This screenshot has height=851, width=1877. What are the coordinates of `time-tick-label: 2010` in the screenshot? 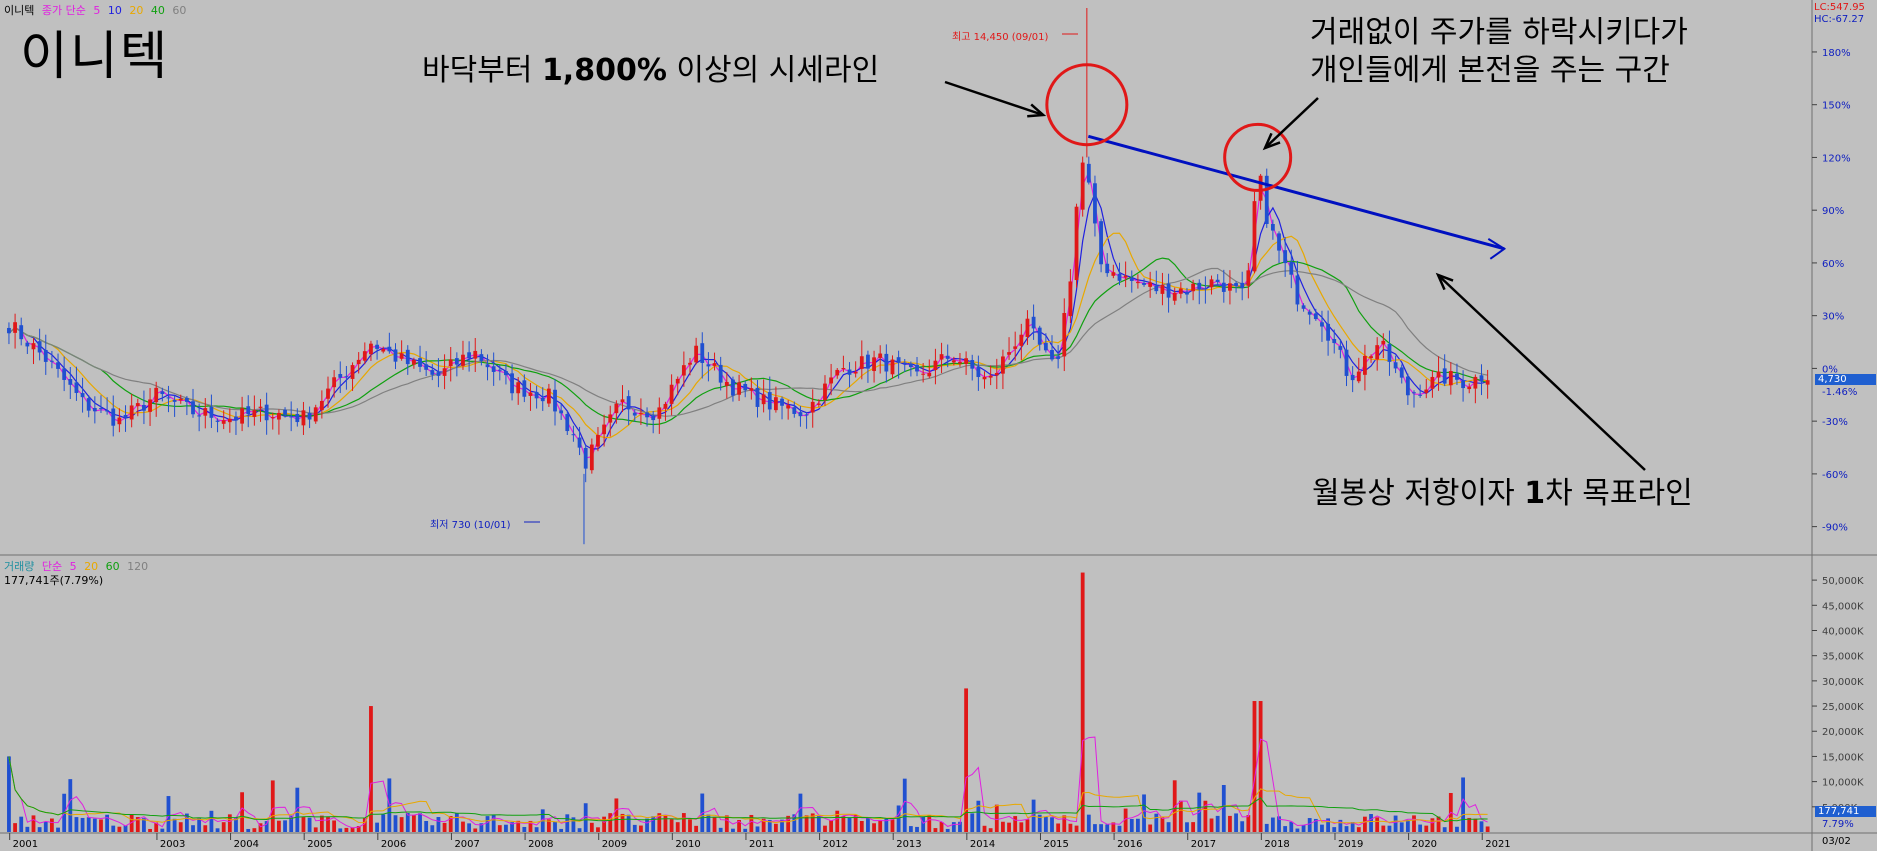 It's located at (687, 844).